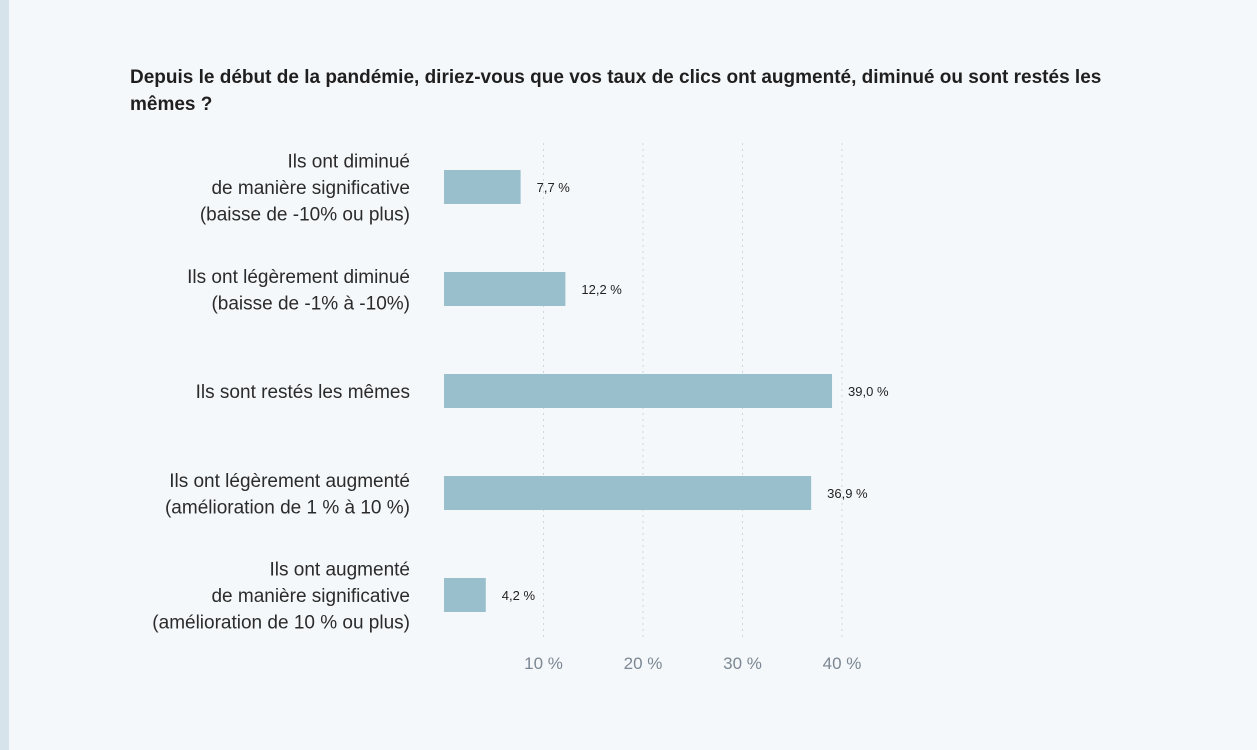 The image size is (1257, 750). Describe the element at coordinates (847, 493) in the screenshot. I see `bar-value-label: 36,9 %` at that location.